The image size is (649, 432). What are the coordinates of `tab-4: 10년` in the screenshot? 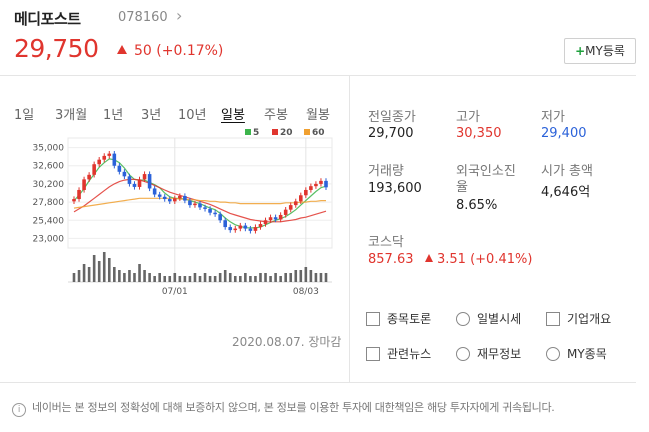 It's located at (192, 115).